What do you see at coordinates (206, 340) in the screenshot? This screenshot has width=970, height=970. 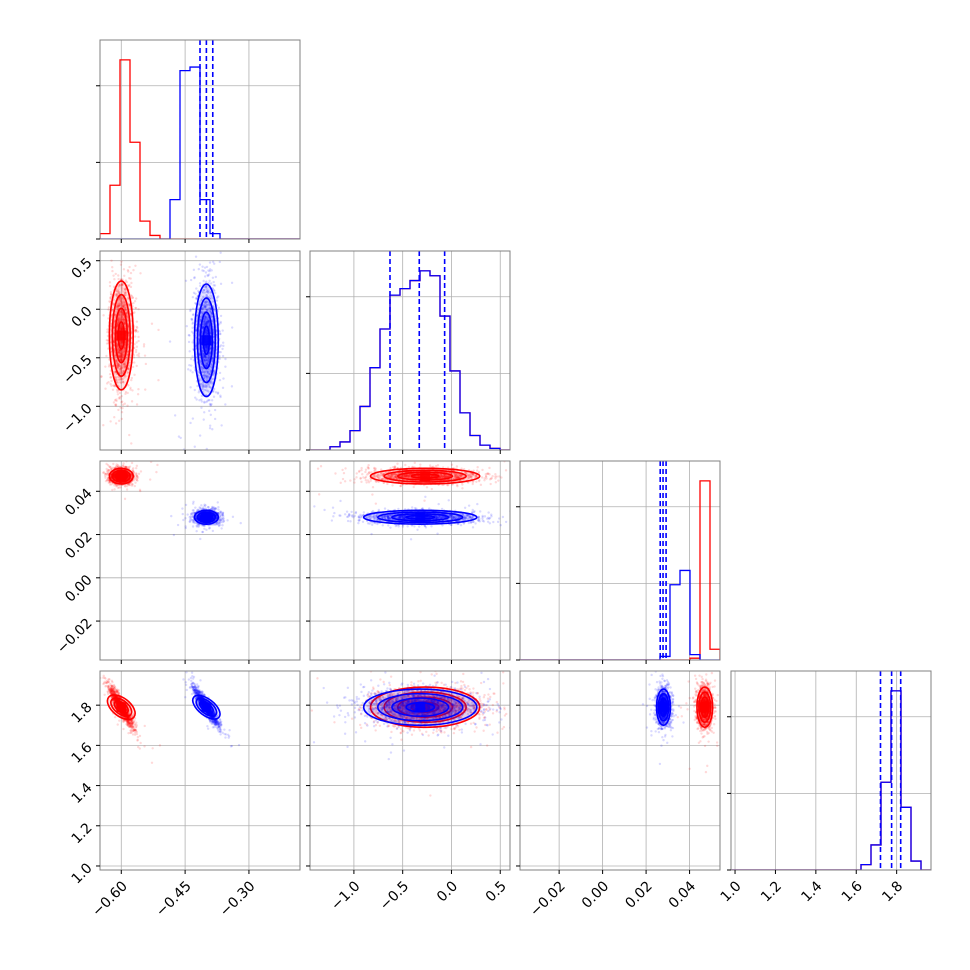 I see `density-peak` at bounding box center [206, 340].